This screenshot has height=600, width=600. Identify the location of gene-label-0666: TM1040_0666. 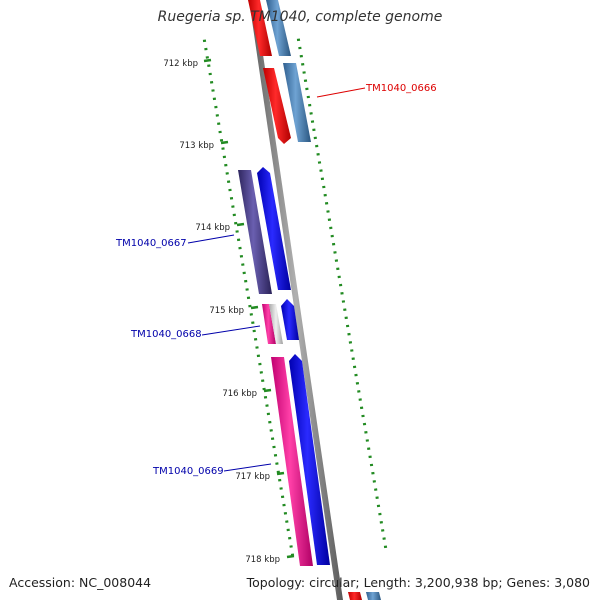
(401, 88).